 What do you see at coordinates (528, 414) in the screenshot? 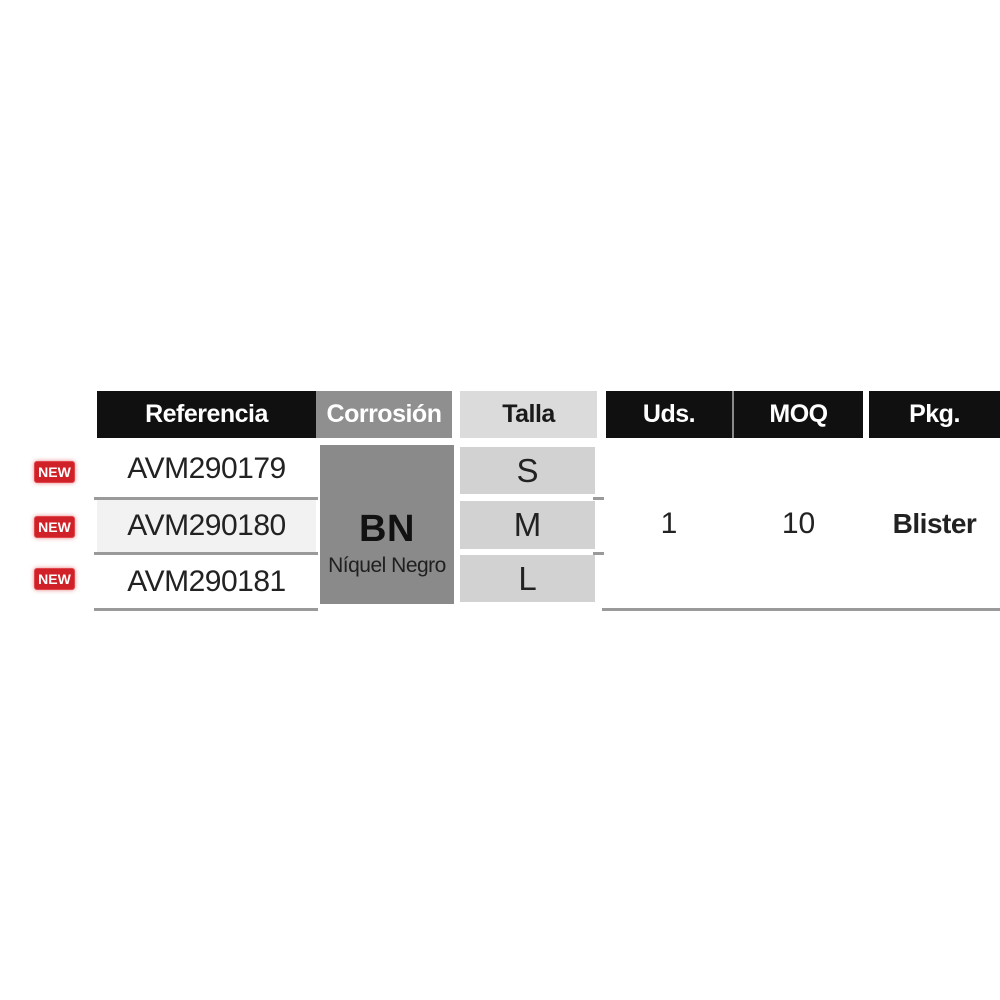
I see `column-header-talla: Talla` at bounding box center [528, 414].